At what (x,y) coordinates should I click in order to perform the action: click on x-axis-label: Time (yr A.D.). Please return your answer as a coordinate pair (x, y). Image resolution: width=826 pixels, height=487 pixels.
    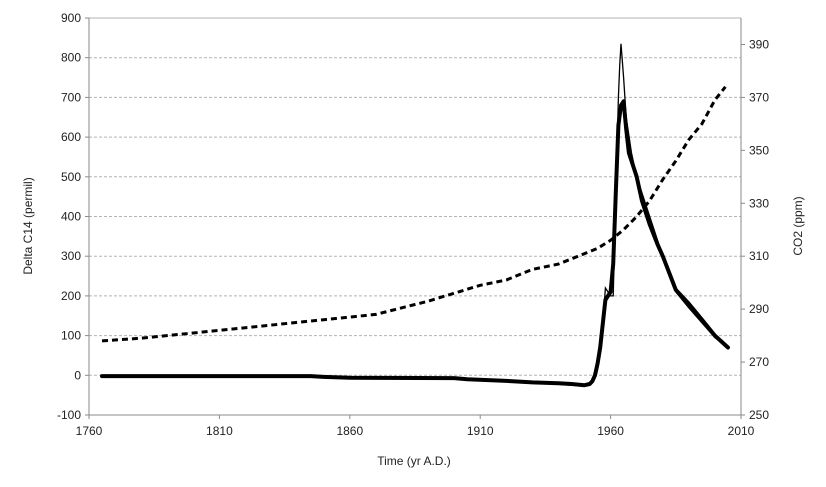
    Looking at the image, I should click on (414, 461).